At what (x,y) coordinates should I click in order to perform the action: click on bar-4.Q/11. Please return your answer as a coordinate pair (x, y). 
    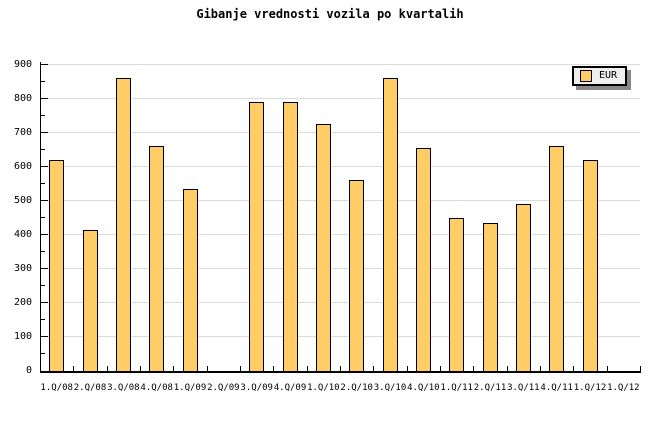
    Looking at the image, I should click on (557, 258).